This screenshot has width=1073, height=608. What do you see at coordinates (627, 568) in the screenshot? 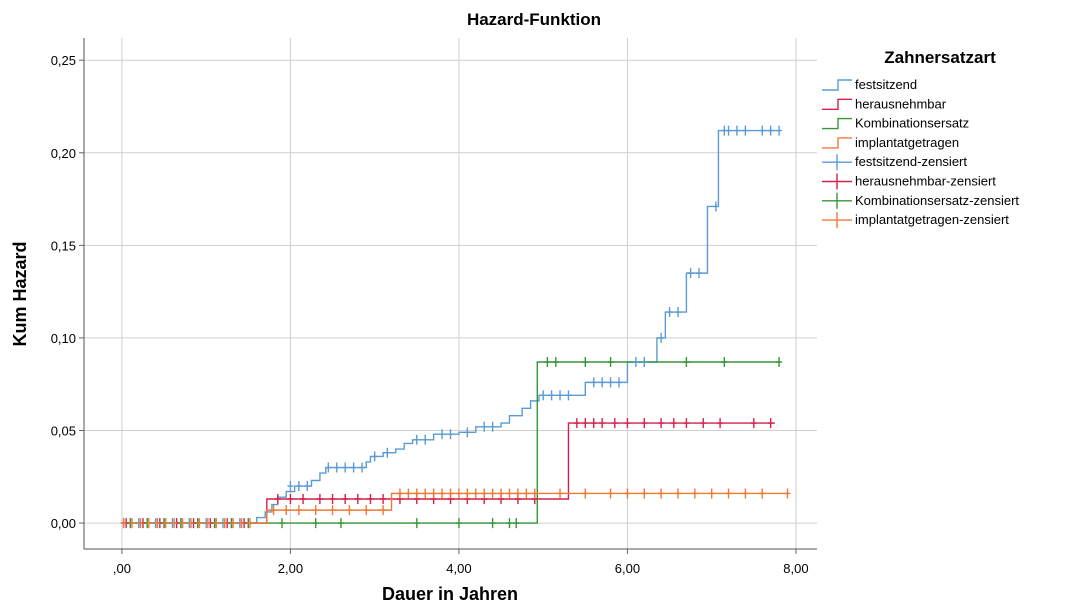
I see `x-tick-label: 6,00` at bounding box center [627, 568].